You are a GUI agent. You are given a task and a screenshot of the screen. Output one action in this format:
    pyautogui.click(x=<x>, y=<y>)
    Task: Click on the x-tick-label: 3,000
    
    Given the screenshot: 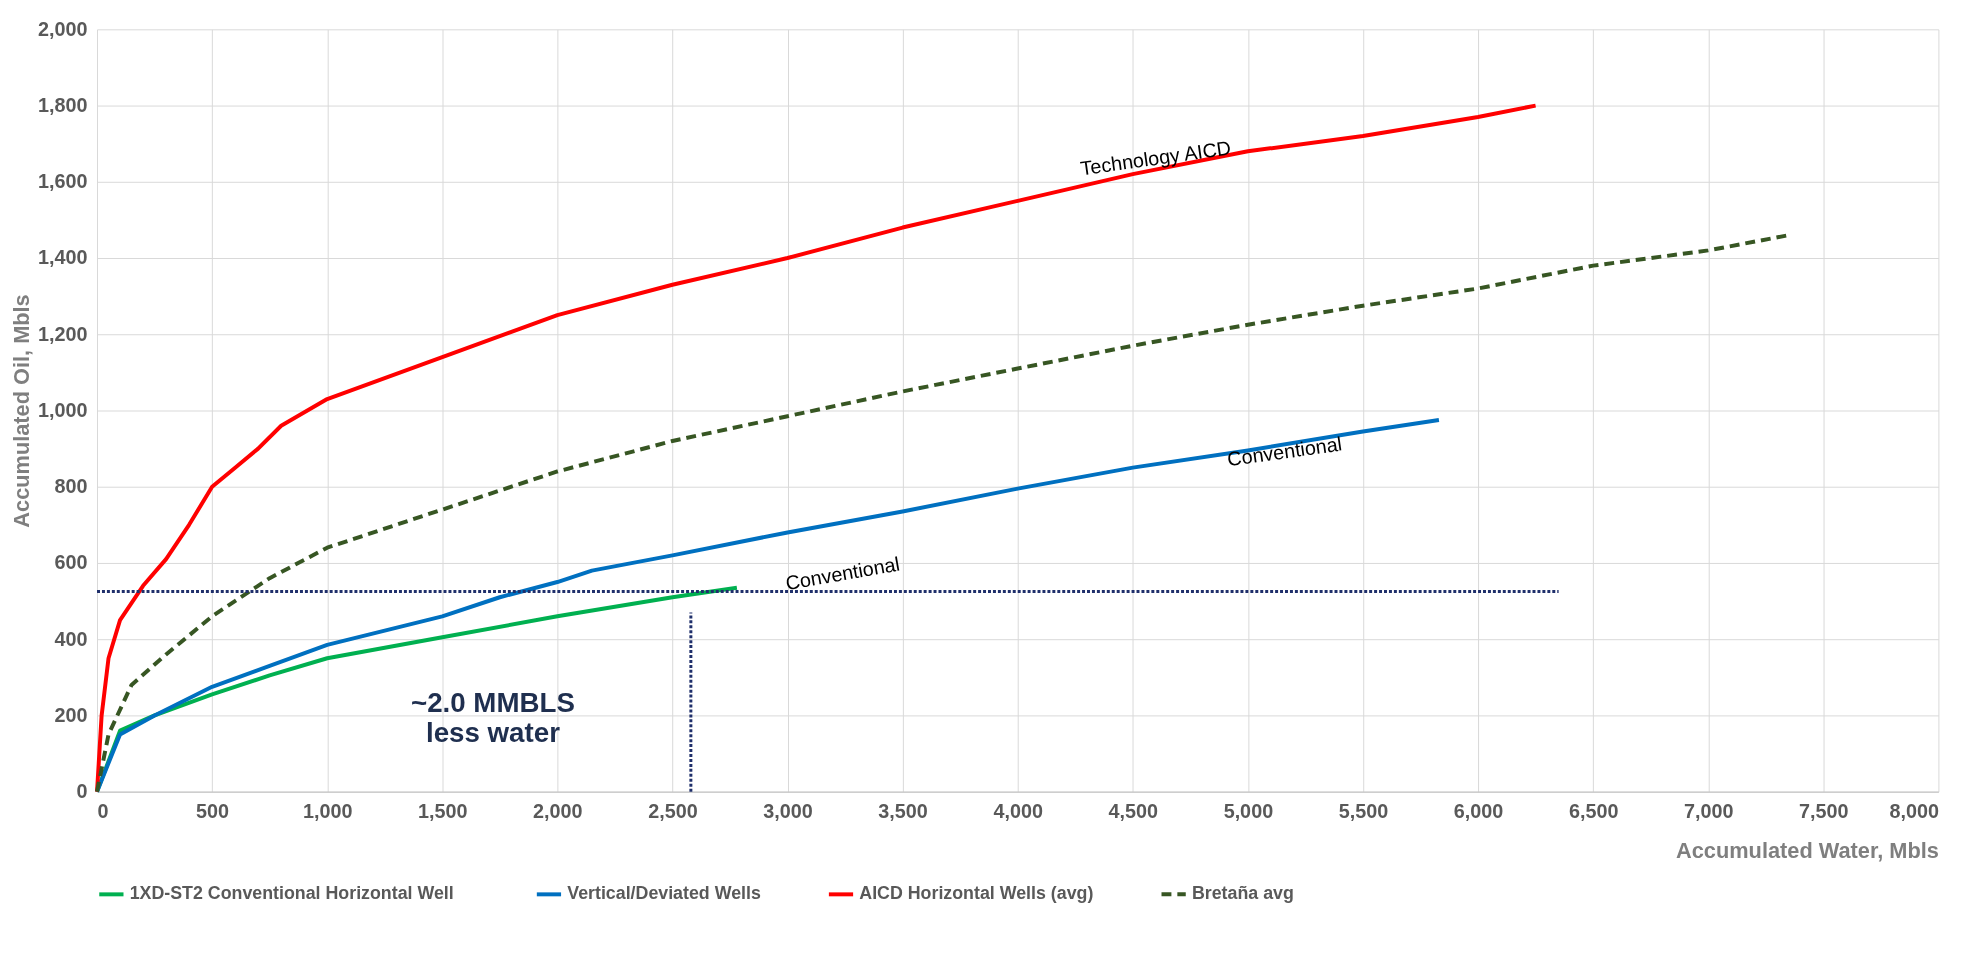 What is the action you would take?
    pyautogui.click(x=788, y=810)
    